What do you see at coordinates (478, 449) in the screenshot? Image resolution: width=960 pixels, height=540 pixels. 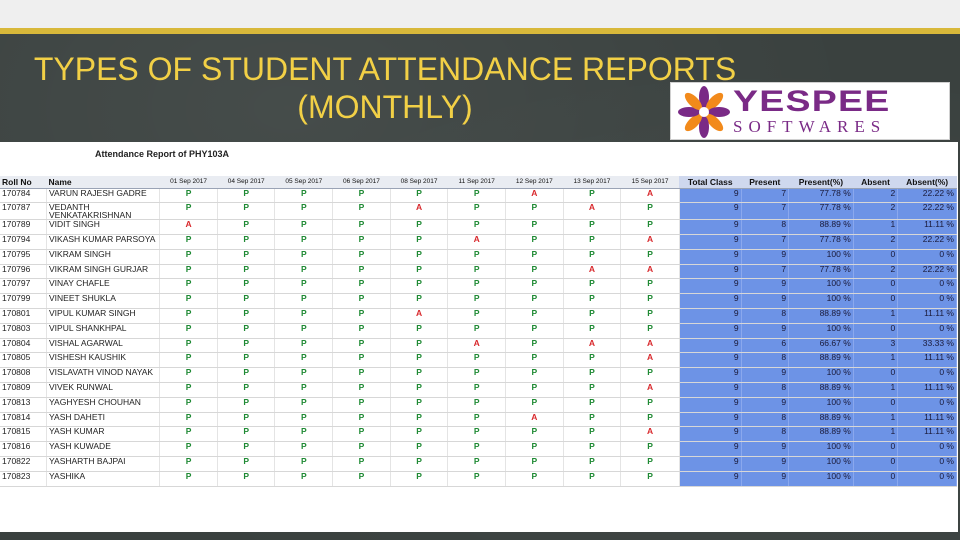 I see `table-row: 170816 YASH KUWADE P P P P P P P P P 9 9 100 % 0 0 %` at bounding box center [478, 449].